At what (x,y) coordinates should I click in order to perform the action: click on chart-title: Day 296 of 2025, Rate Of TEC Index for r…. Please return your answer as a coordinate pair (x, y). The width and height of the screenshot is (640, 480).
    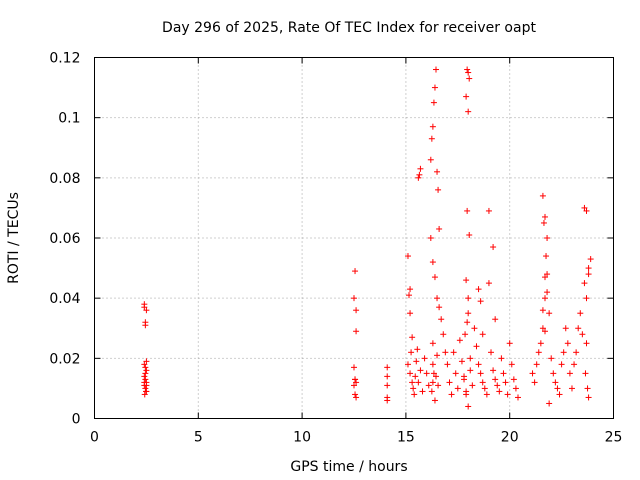
    Looking at the image, I should click on (349, 28).